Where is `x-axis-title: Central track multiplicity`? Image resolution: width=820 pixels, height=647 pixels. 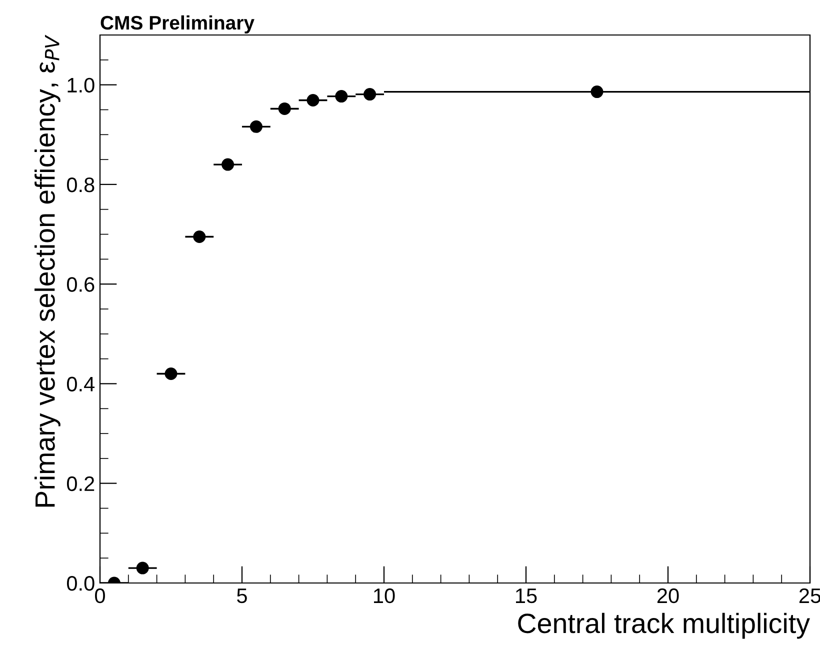
x-axis-title: Central track multiplicity is located at coordinates (664, 625).